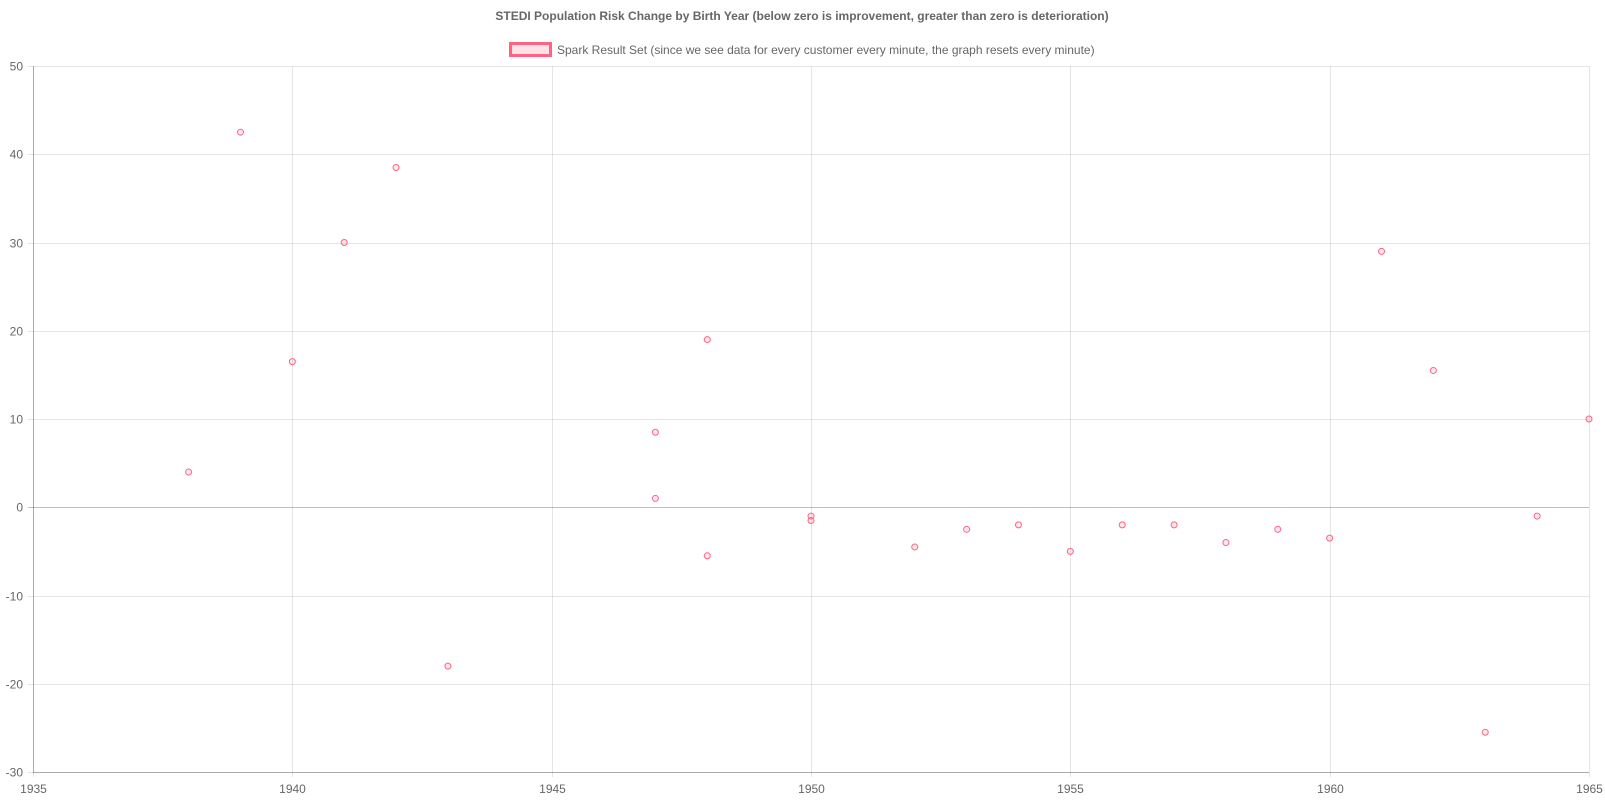  Describe the element at coordinates (15, 597) in the screenshot. I see `y-tick-label: -10` at that location.